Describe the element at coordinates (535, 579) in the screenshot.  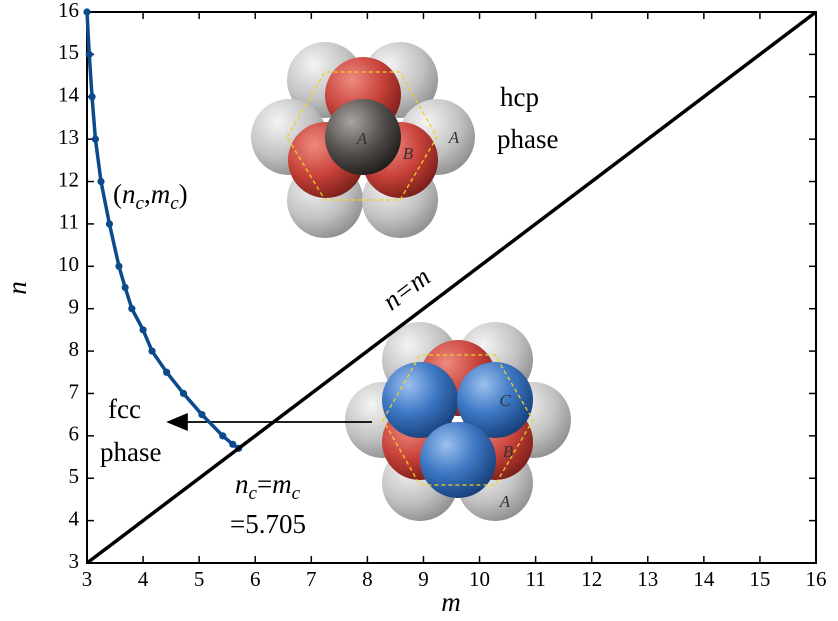
I see `x-tick-label: 11` at that location.